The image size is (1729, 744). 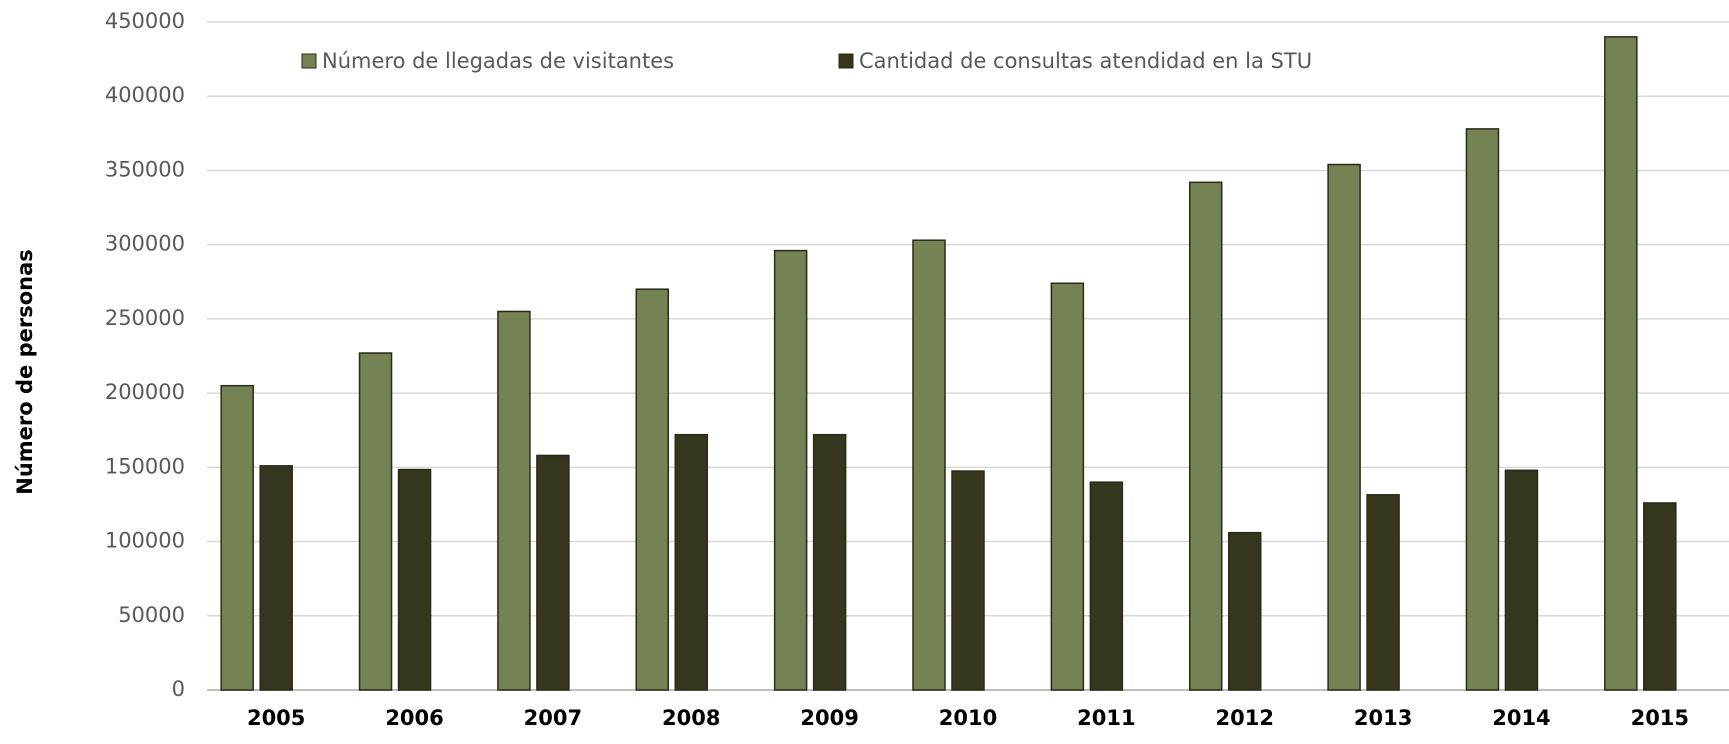 I want to click on x-tick-label: 2009, so click(x=829, y=718).